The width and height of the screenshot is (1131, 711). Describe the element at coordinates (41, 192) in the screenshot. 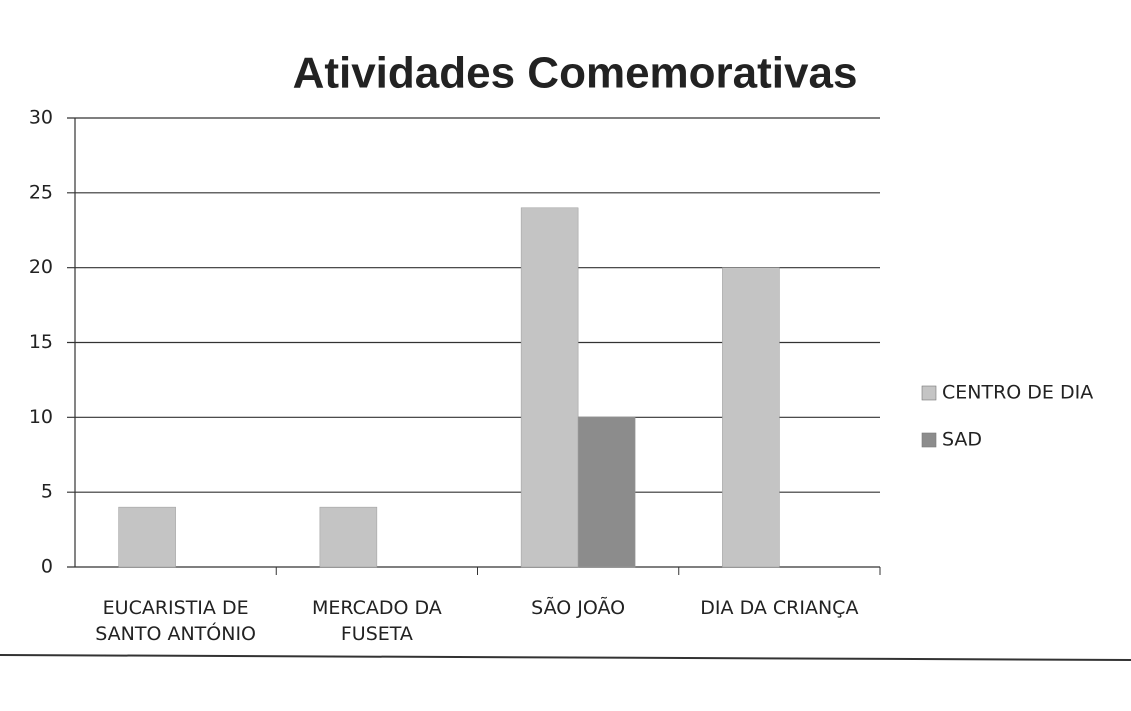

I see `y-tick-label: 25` at that location.